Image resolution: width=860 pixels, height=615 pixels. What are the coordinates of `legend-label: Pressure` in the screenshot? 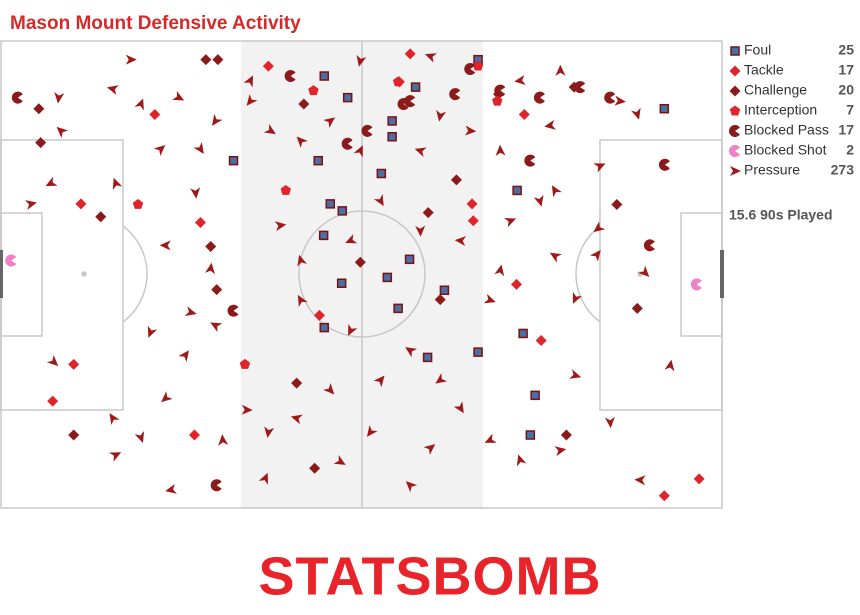 It's located at (772, 170).